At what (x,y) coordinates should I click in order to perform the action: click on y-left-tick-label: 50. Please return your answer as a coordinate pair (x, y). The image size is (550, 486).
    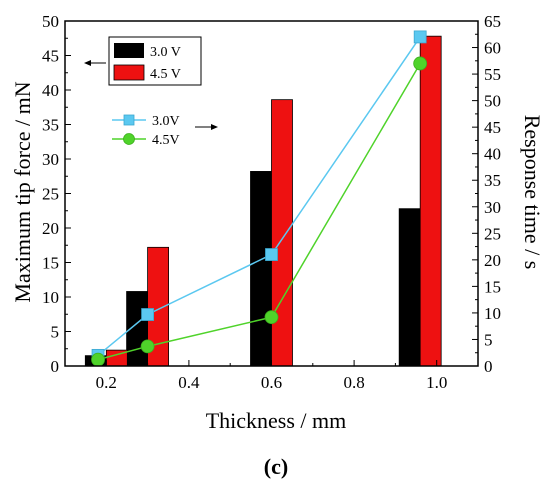
    Looking at the image, I should click on (50, 21).